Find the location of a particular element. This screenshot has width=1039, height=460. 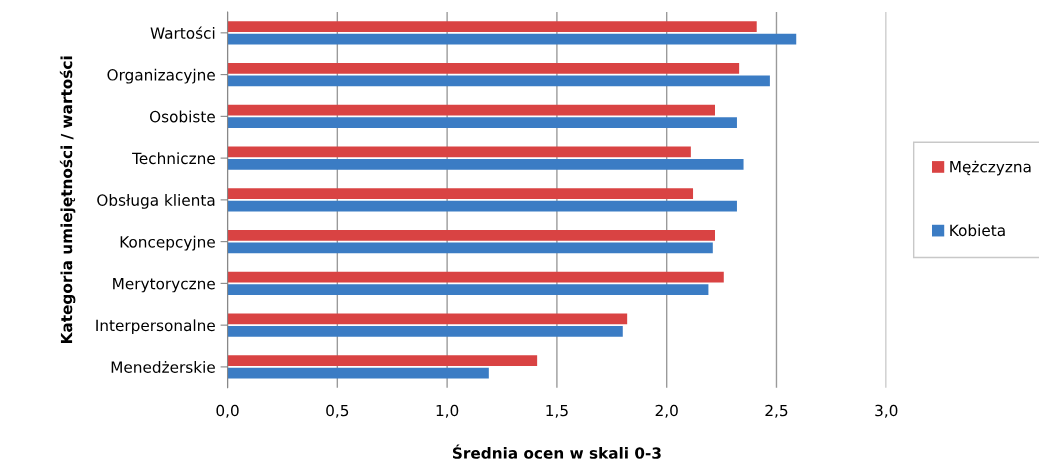

y-tick-label: Osobiste is located at coordinates (182, 116).